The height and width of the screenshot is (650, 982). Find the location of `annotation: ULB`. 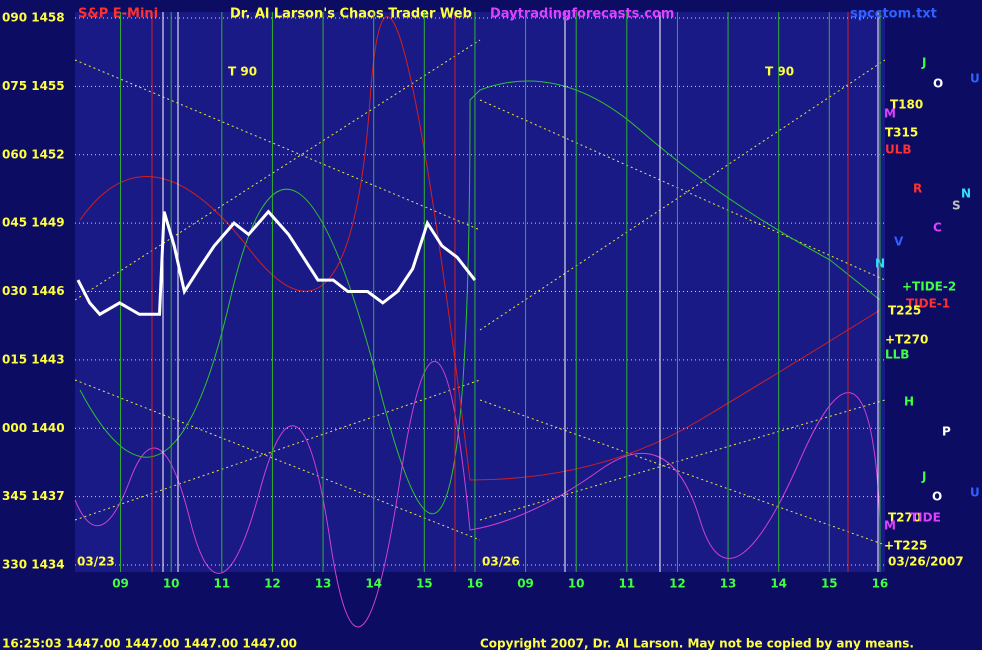

annotation: ULB is located at coordinates (898, 150).